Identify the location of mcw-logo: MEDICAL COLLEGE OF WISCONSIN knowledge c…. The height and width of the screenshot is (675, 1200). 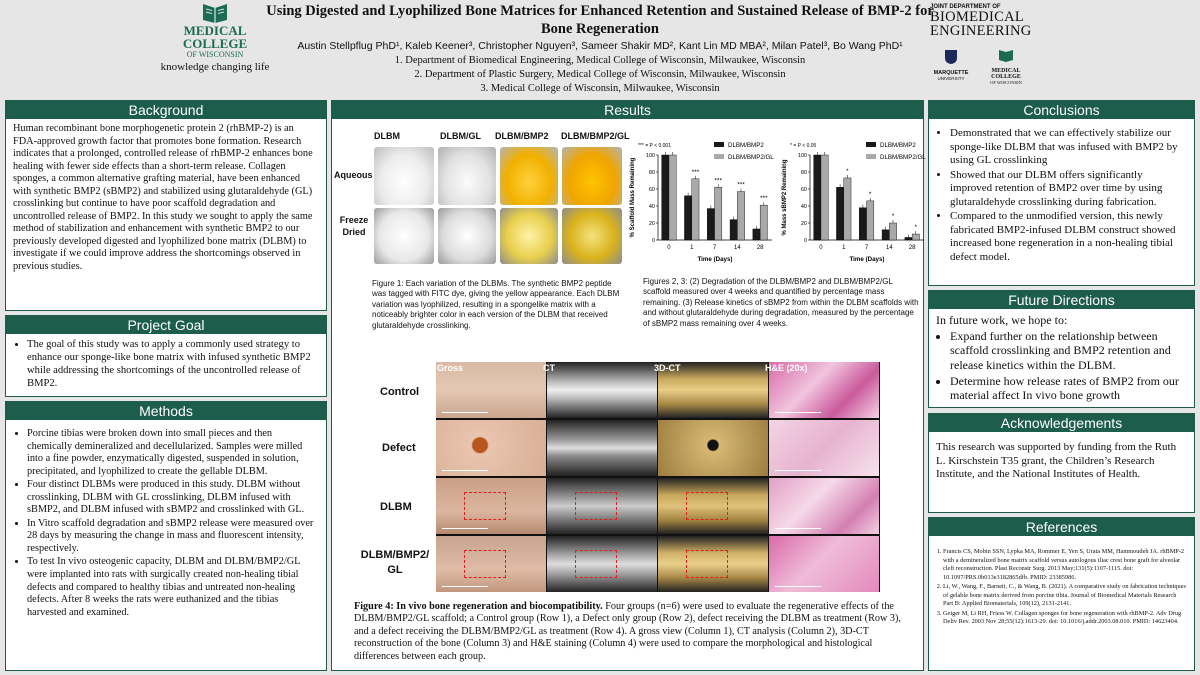
(215, 41).